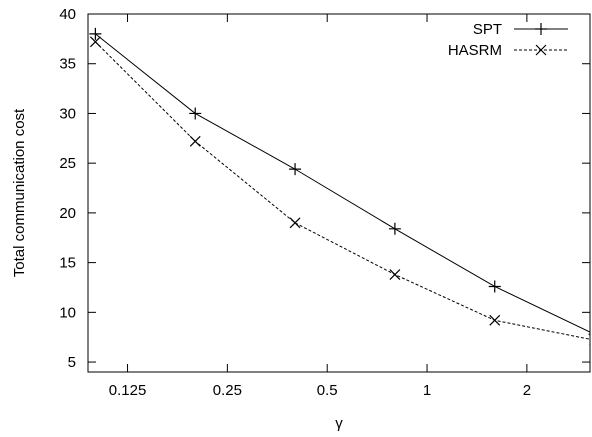 This screenshot has width=592, height=437. I want to click on legend: SPT HASRM, so click(508, 40).